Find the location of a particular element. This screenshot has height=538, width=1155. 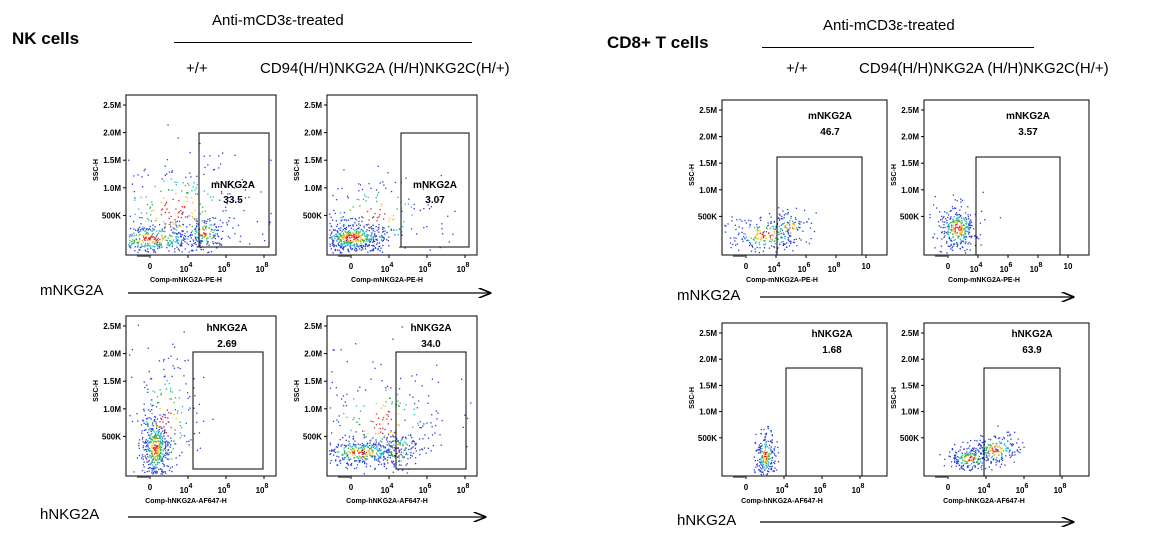

y-axis-title: SSC-H is located at coordinates (297, 391).